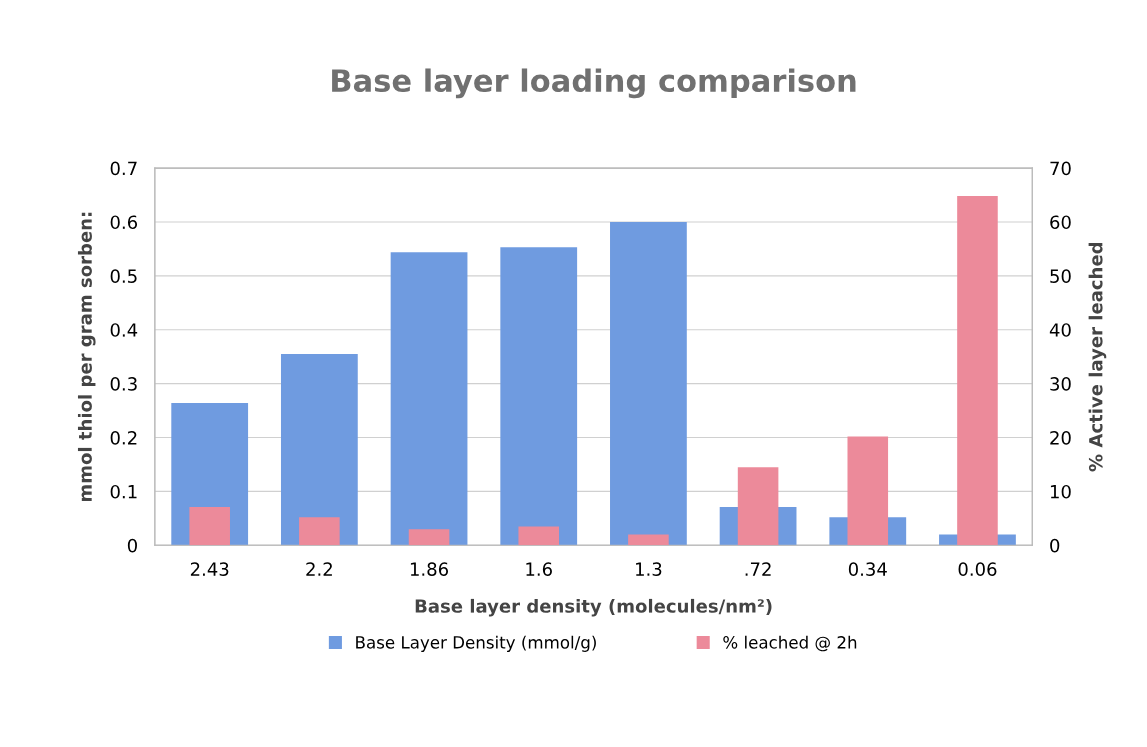 This screenshot has width=1147, height=747. Describe the element at coordinates (1060, 330) in the screenshot. I see `y2-tick-label: 40` at that location.